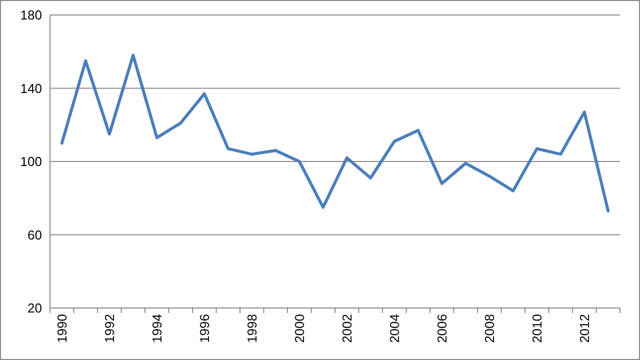 The width and height of the screenshot is (640, 360). Describe the element at coordinates (584, 328) in the screenshot. I see `x-tick-label: 2012` at that location.